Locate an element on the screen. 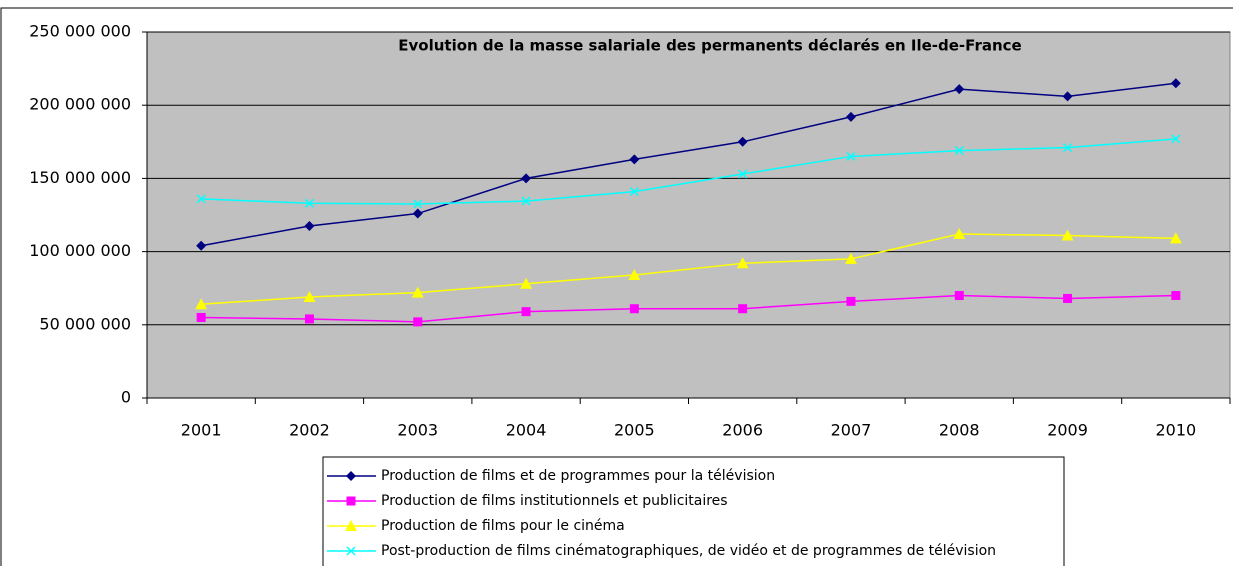 The image size is (1233, 566). y-tick-label: 150 000 000 is located at coordinates (80, 177).